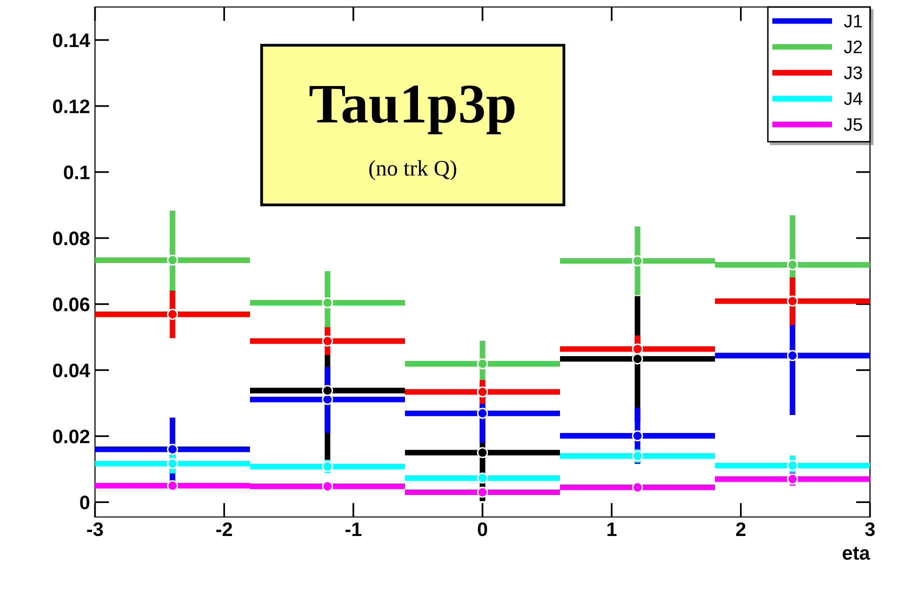 The image size is (907, 590). I want to click on y-tick-label: 0.04, so click(71, 371).